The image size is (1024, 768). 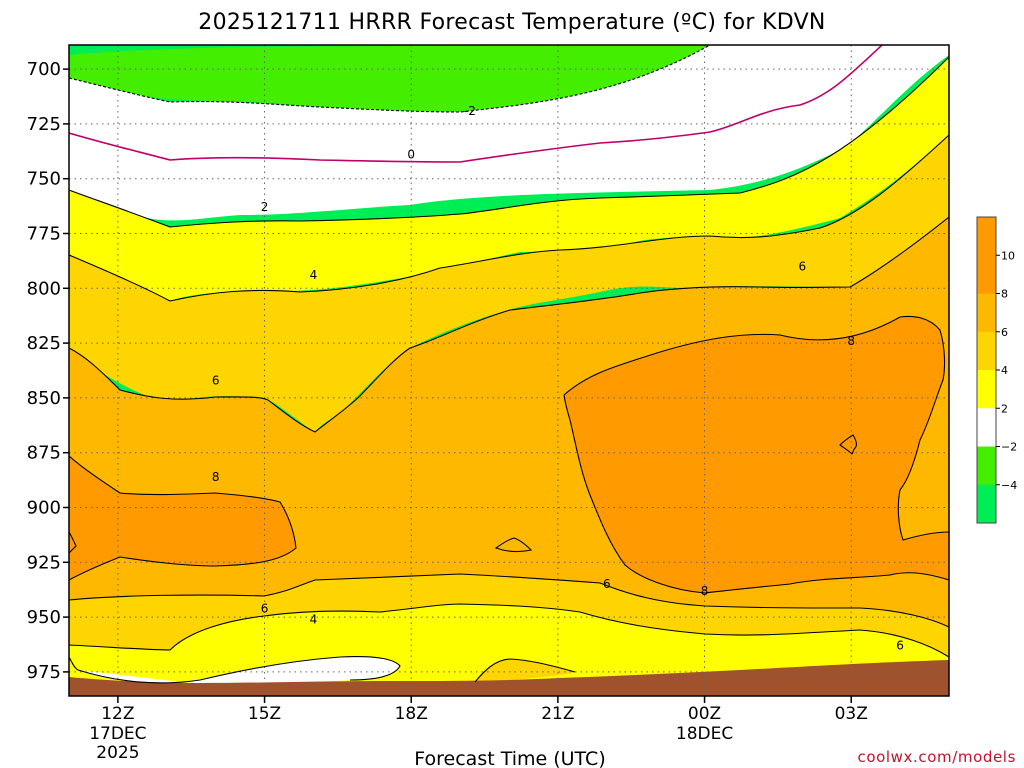 I want to click on x-tick-label: 15Z, so click(x=264, y=714).